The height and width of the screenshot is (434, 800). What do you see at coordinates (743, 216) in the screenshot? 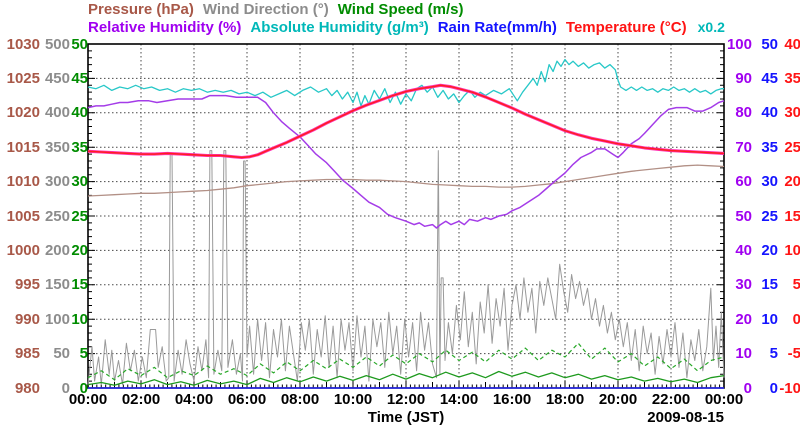
I see `relative-humidity-tick-50: 50` at bounding box center [743, 216].